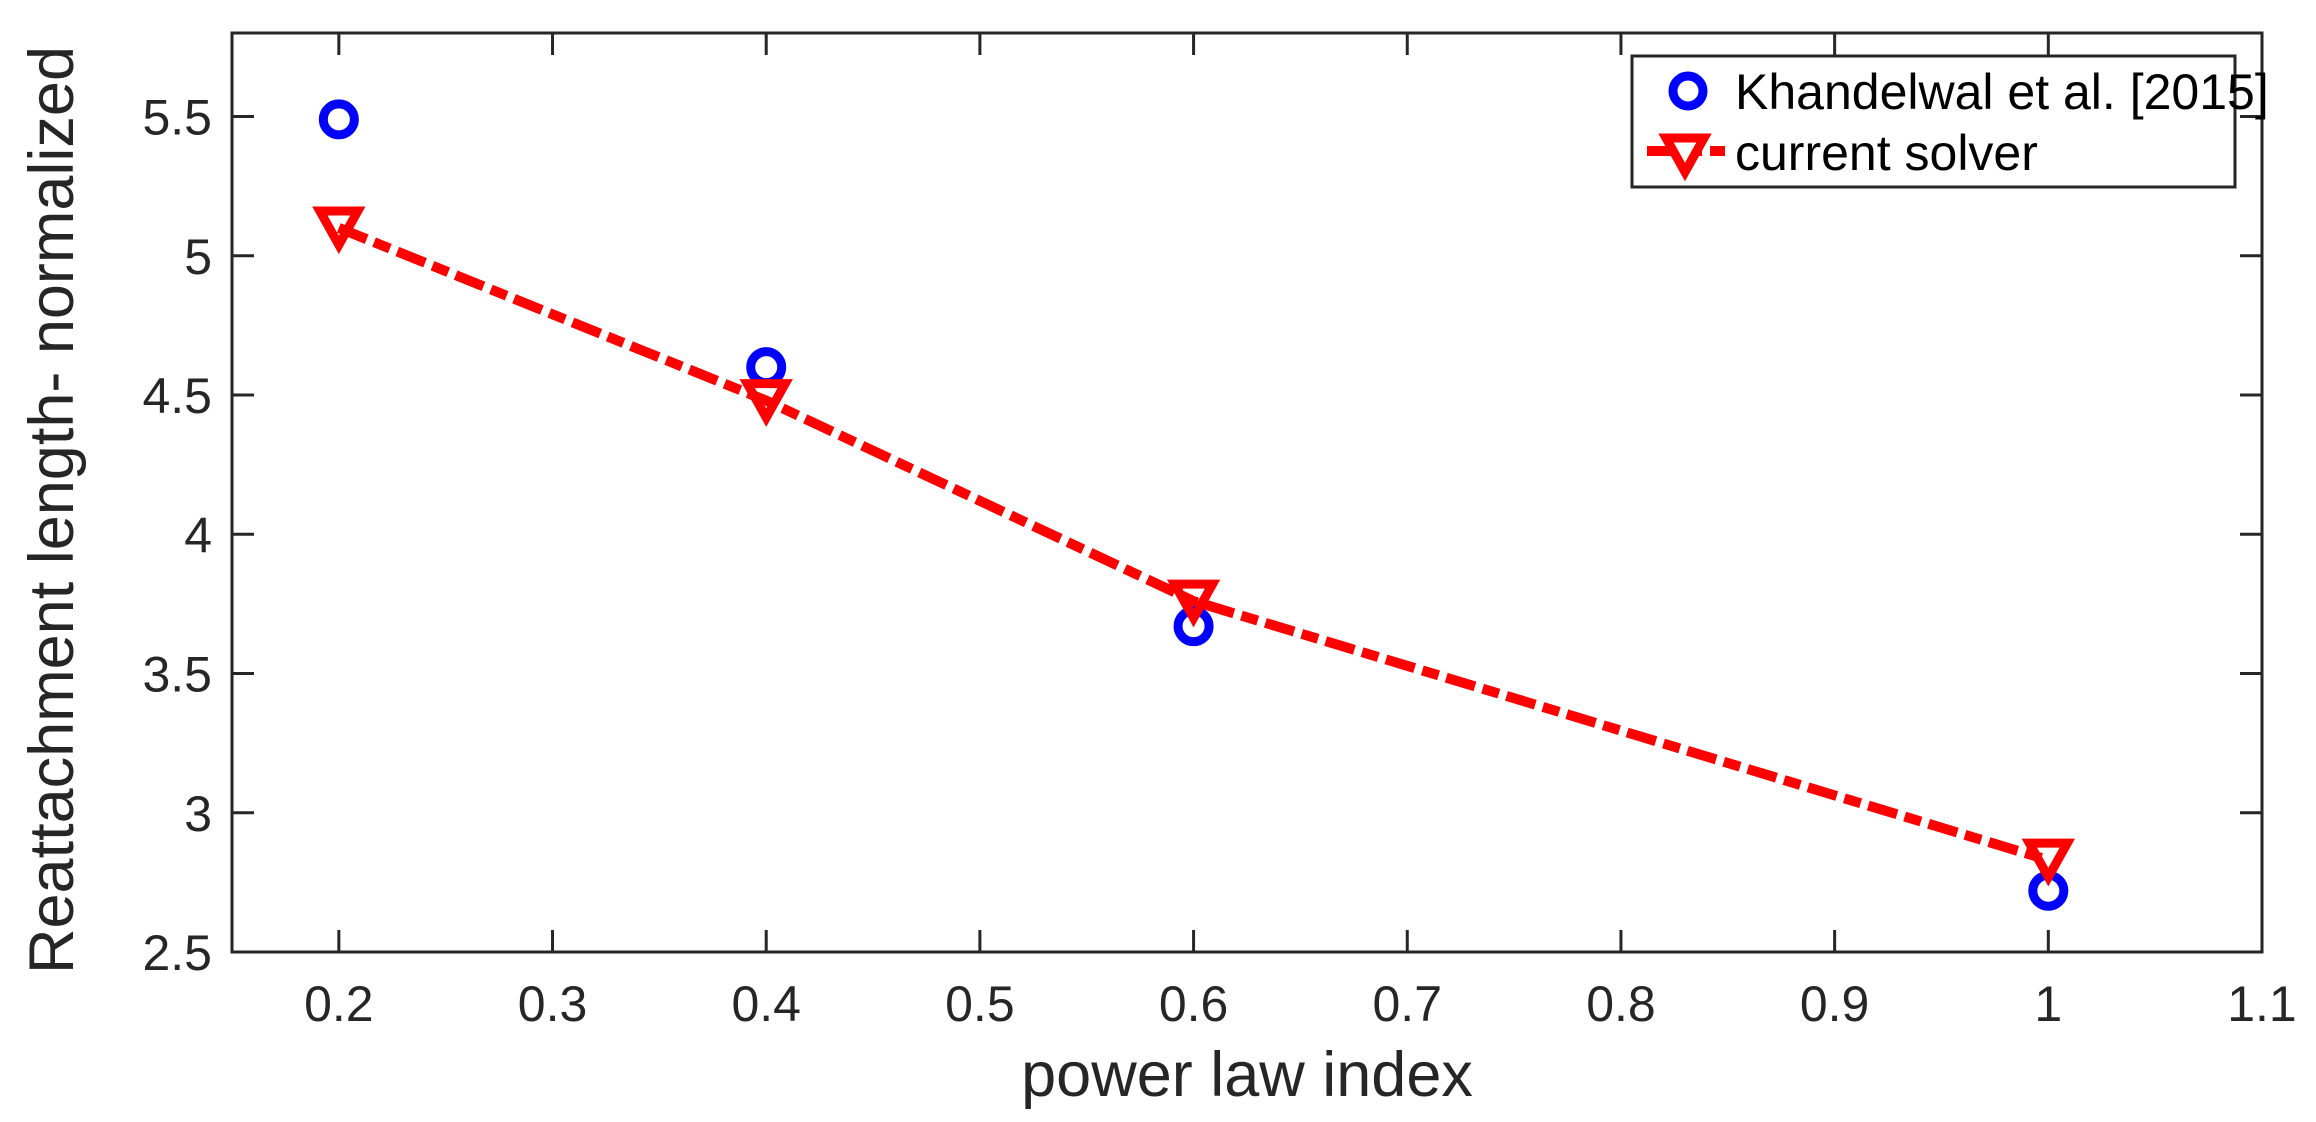 This screenshot has width=2316, height=1122. I want to click on x-tick-label: 0.9, so click(1835, 1004).